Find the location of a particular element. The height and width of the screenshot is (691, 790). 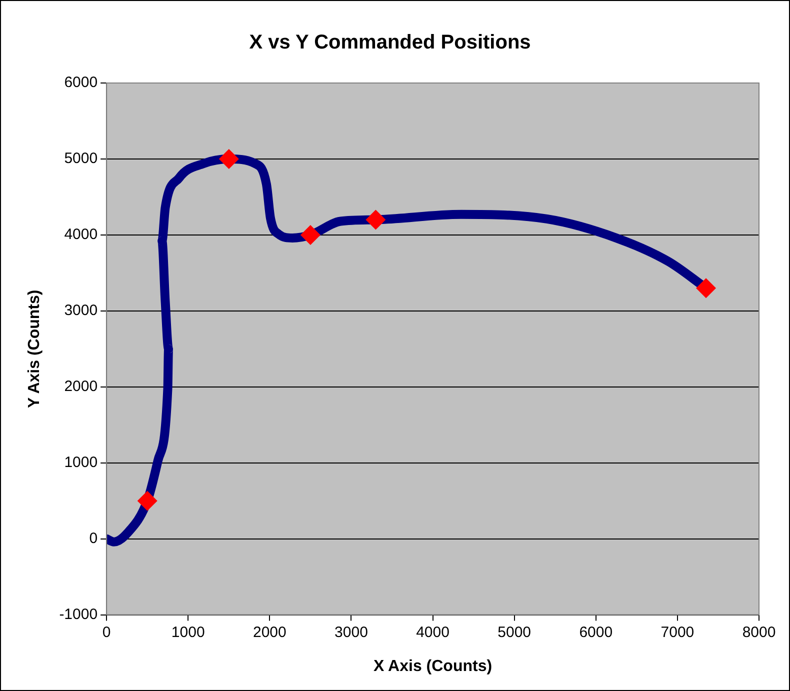

x-tick-label: 0 is located at coordinates (106, 632).